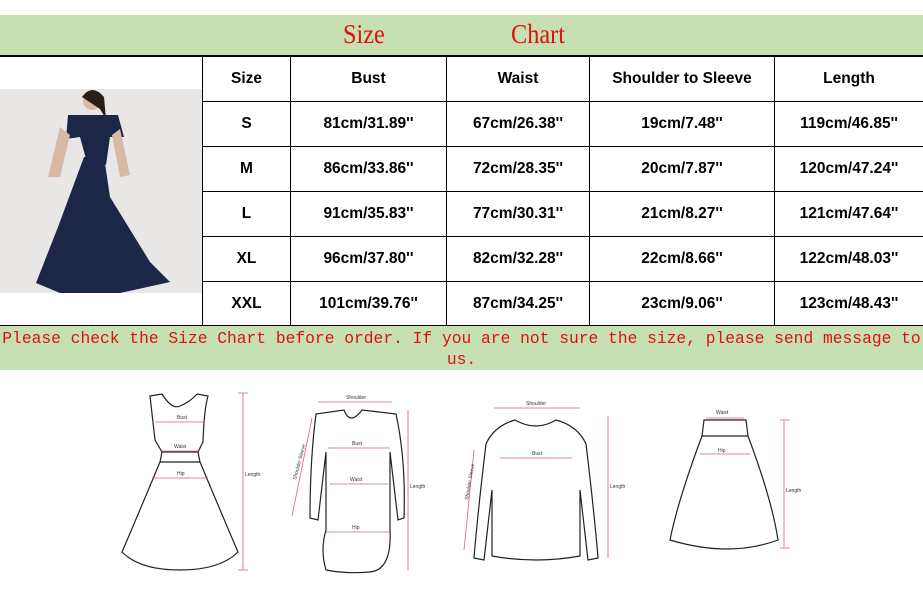 Image resolution: width=923 pixels, height=604 pixels. What do you see at coordinates (848, 259) in the screenshot?
I see `cell-length: 122cm/48.03''` at bounding box center [848, 259].